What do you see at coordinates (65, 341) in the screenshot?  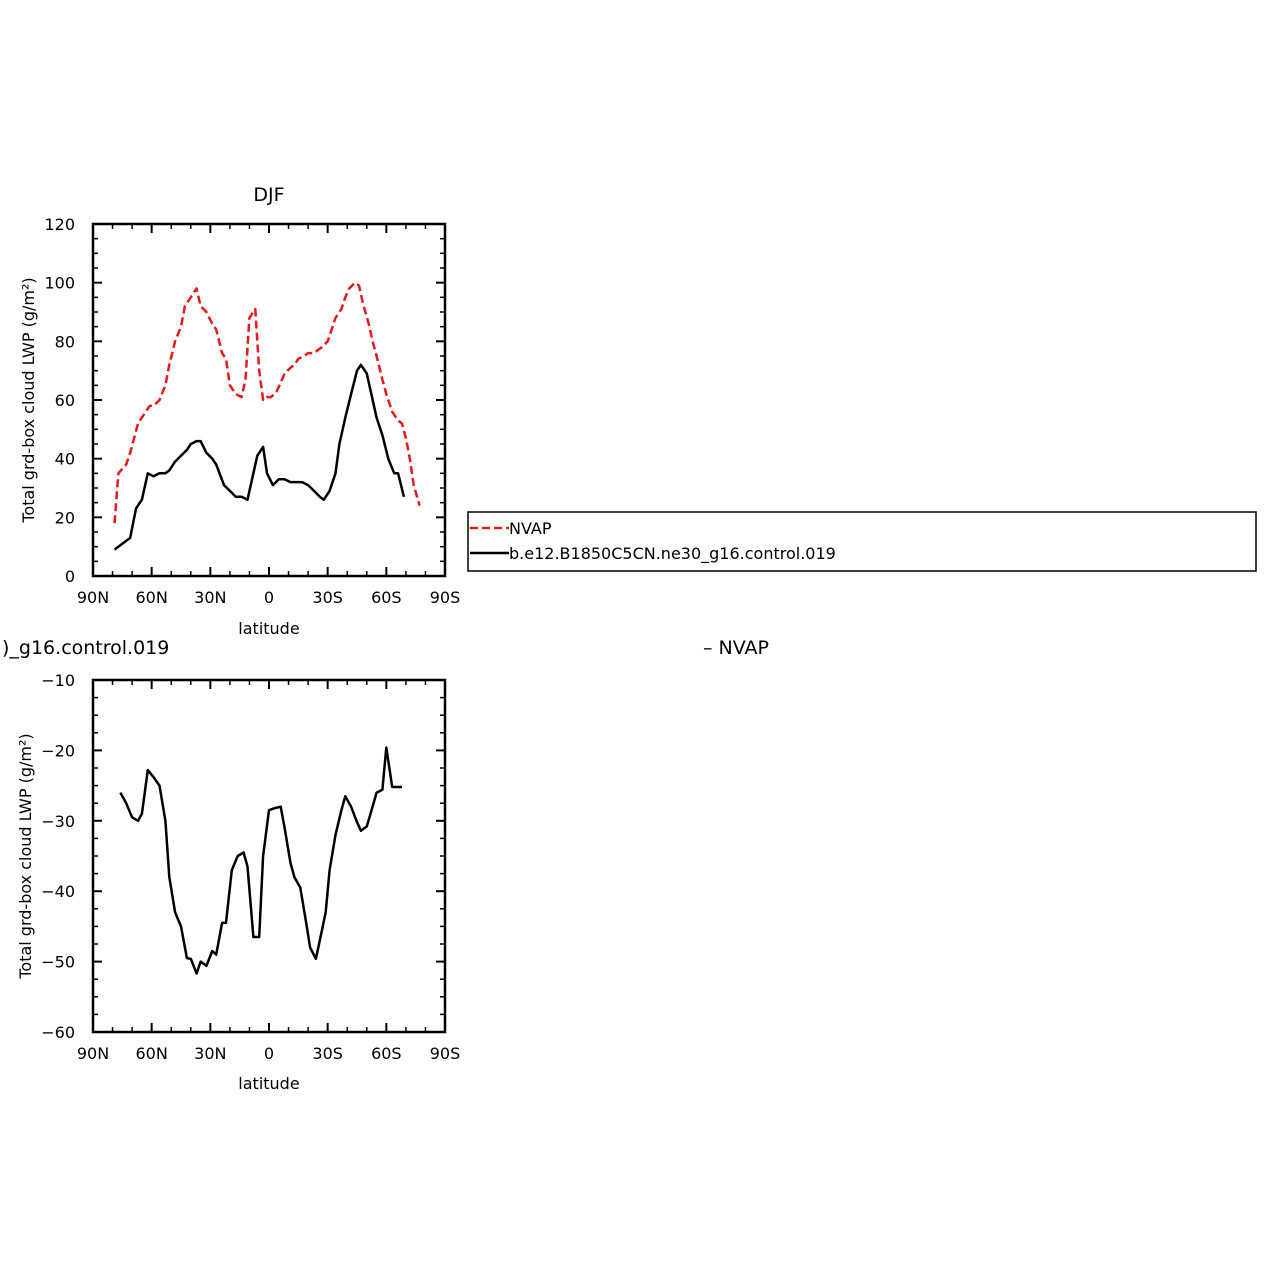 I see `y-tick-label: 80` at bounding box center [65, 341].